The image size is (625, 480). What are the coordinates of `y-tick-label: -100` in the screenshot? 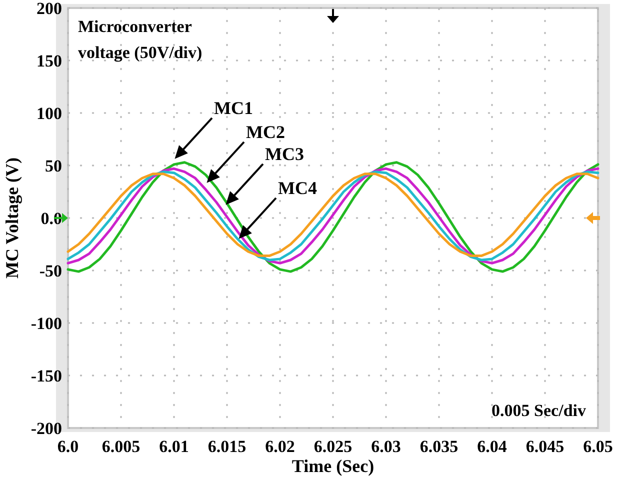 It's located at (46, 323).